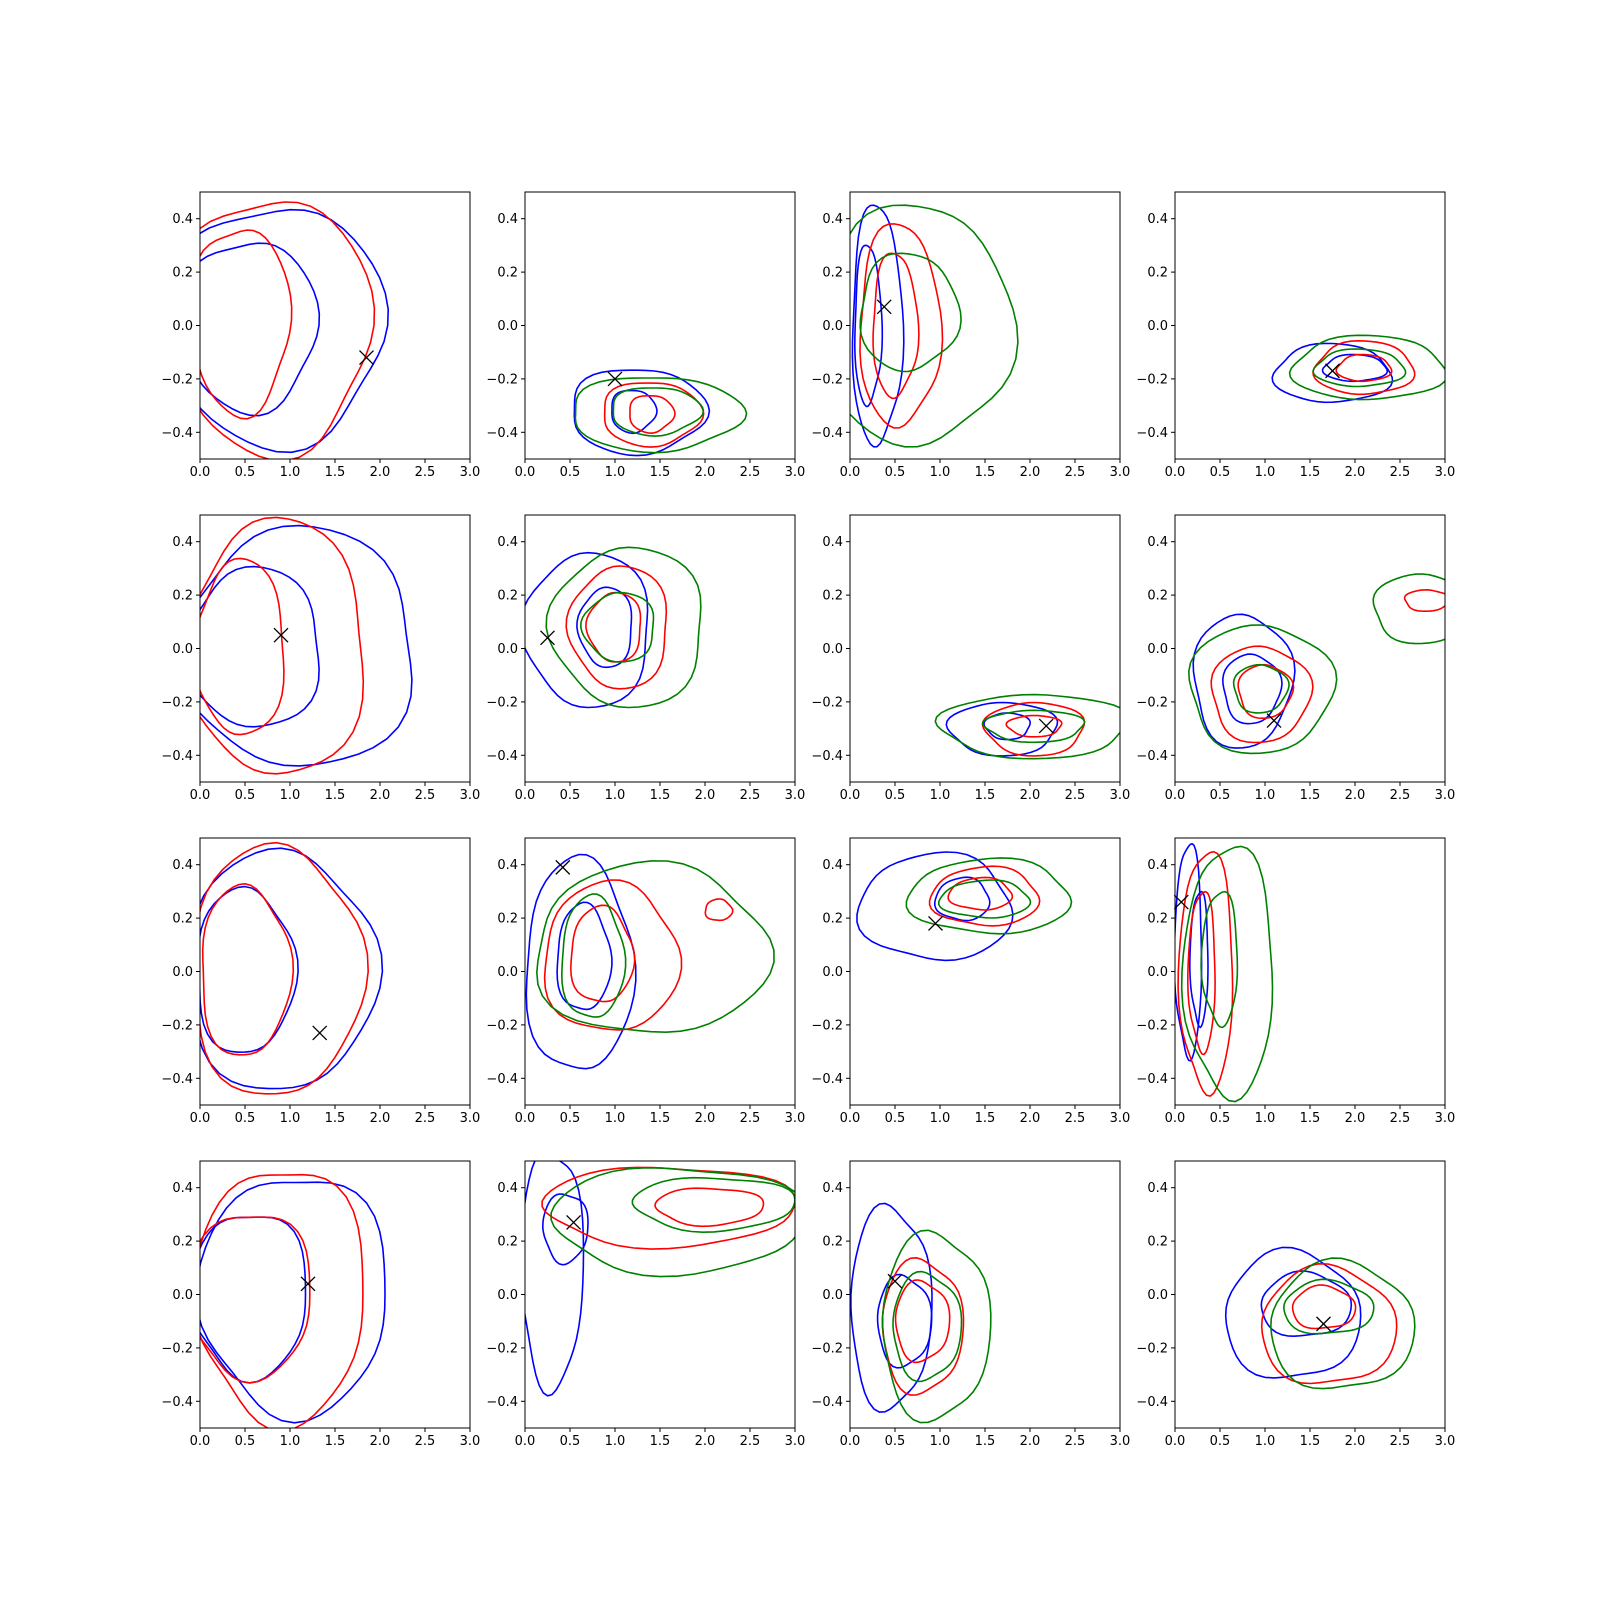  I want to click on panel-r1-c1: 0.0 0.5 1.0 1.5 2.0 2.5 3.0 0.4 0.2 0.0 −0.2 −0.4, so click(321, 335).